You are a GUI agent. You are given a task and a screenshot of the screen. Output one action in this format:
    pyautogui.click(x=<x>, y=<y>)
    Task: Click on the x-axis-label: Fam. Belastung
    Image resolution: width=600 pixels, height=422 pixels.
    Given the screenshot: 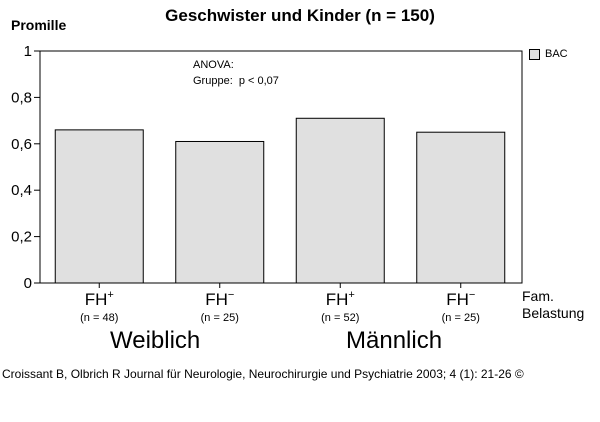 What is the action you would take?
    pyautogui.click(x=553, y=305)
    